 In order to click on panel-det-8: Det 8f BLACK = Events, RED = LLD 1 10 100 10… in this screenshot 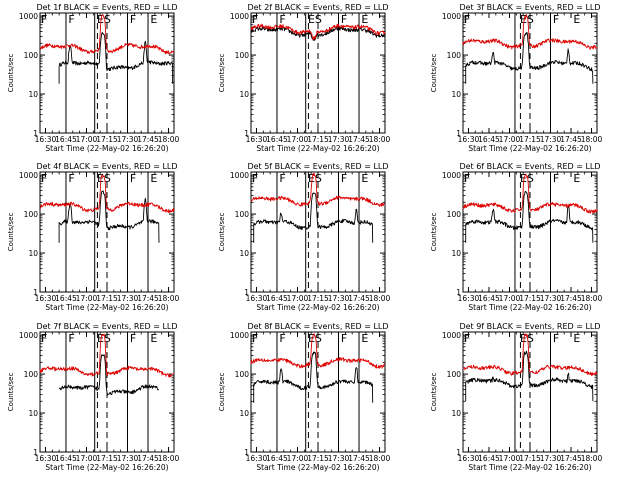, I will do `click(304, 397)`.